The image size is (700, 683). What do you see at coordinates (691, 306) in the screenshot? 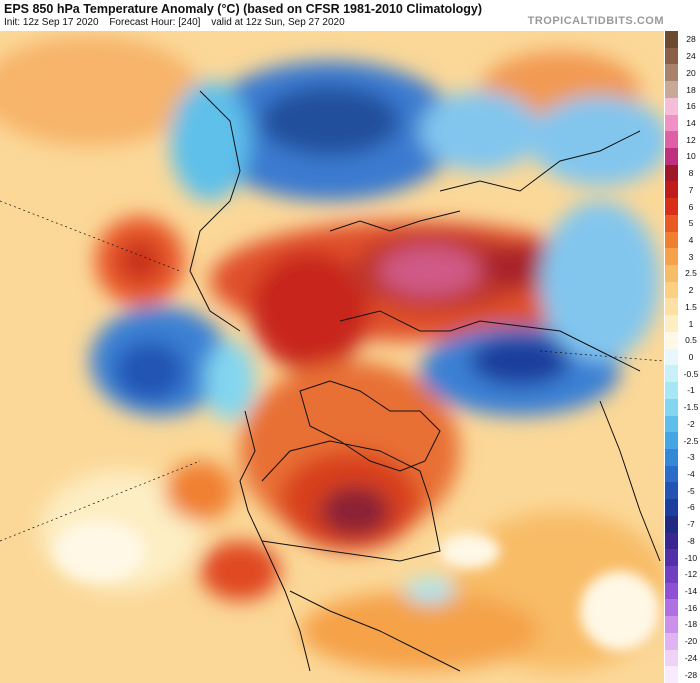
I see `colorbar-tick-label: 1.5` at bounding box center [691, 306].